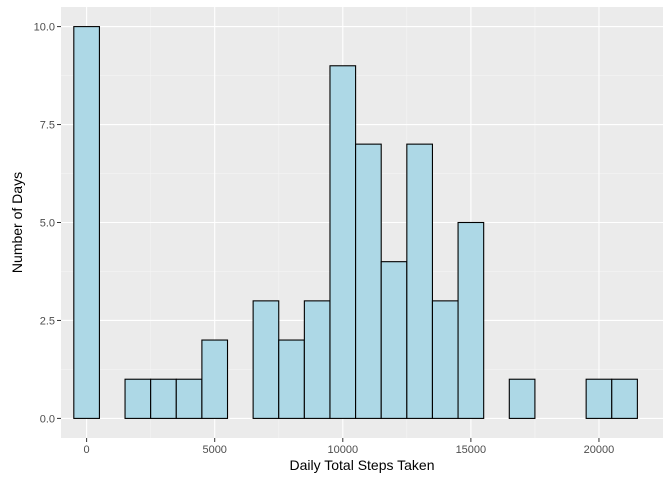  I want to click on y-axis-title: Number of Days, so click(17, 222).